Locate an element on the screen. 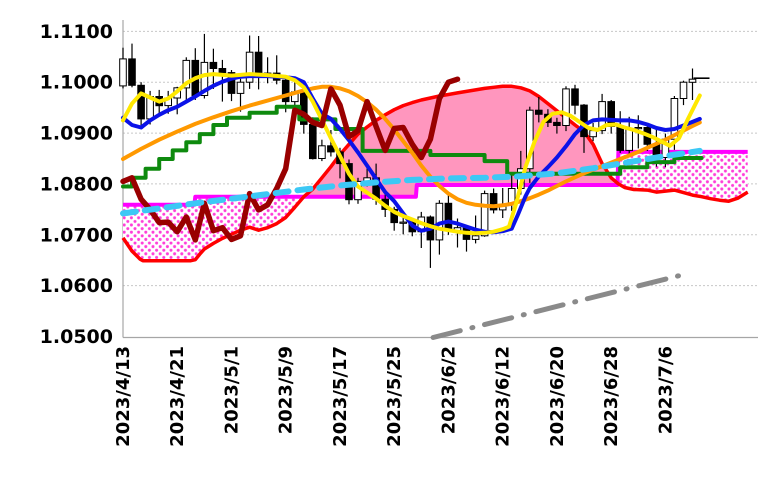 This screenshot has width=763, height=487. x-axis-tick-label: 2023/5/25 is located at coordinates (394, 396).